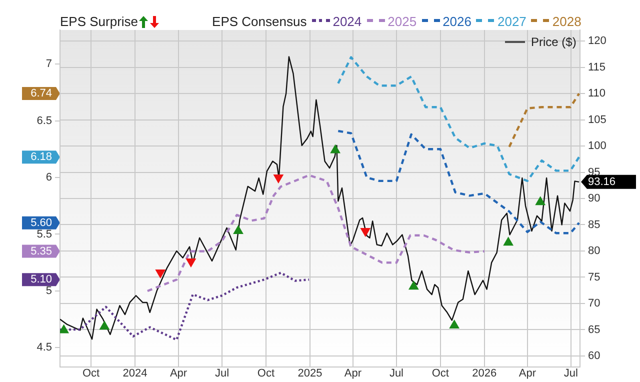 The image size is (640, 382). What do you see at coordinates (594, 330) in the screenshot?
I see `y2-tick-label: 65` at bounding box center [594, 330].